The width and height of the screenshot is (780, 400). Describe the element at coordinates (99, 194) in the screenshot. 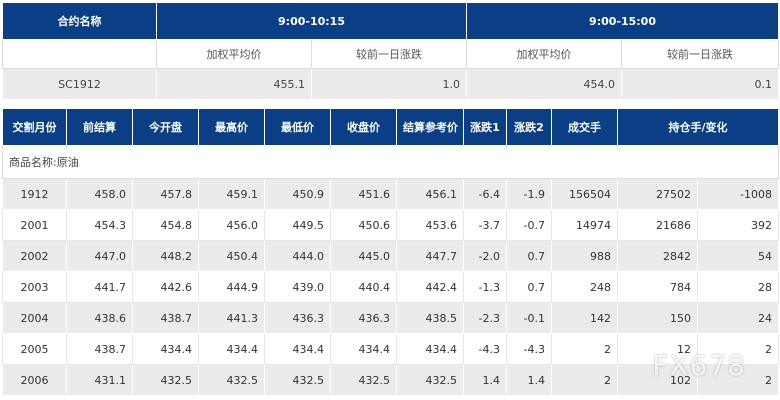

I see `prev-settle-cell: 458.0` at that location.